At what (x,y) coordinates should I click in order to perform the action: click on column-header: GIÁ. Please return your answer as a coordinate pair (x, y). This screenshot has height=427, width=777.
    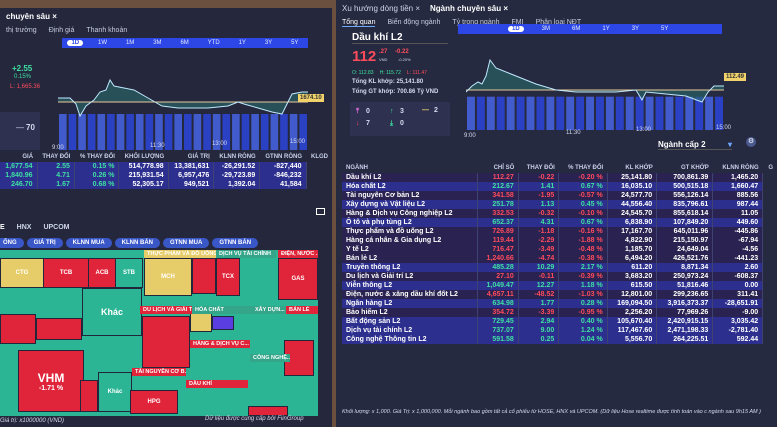
    Looking at the image, I should click on (28, 157).